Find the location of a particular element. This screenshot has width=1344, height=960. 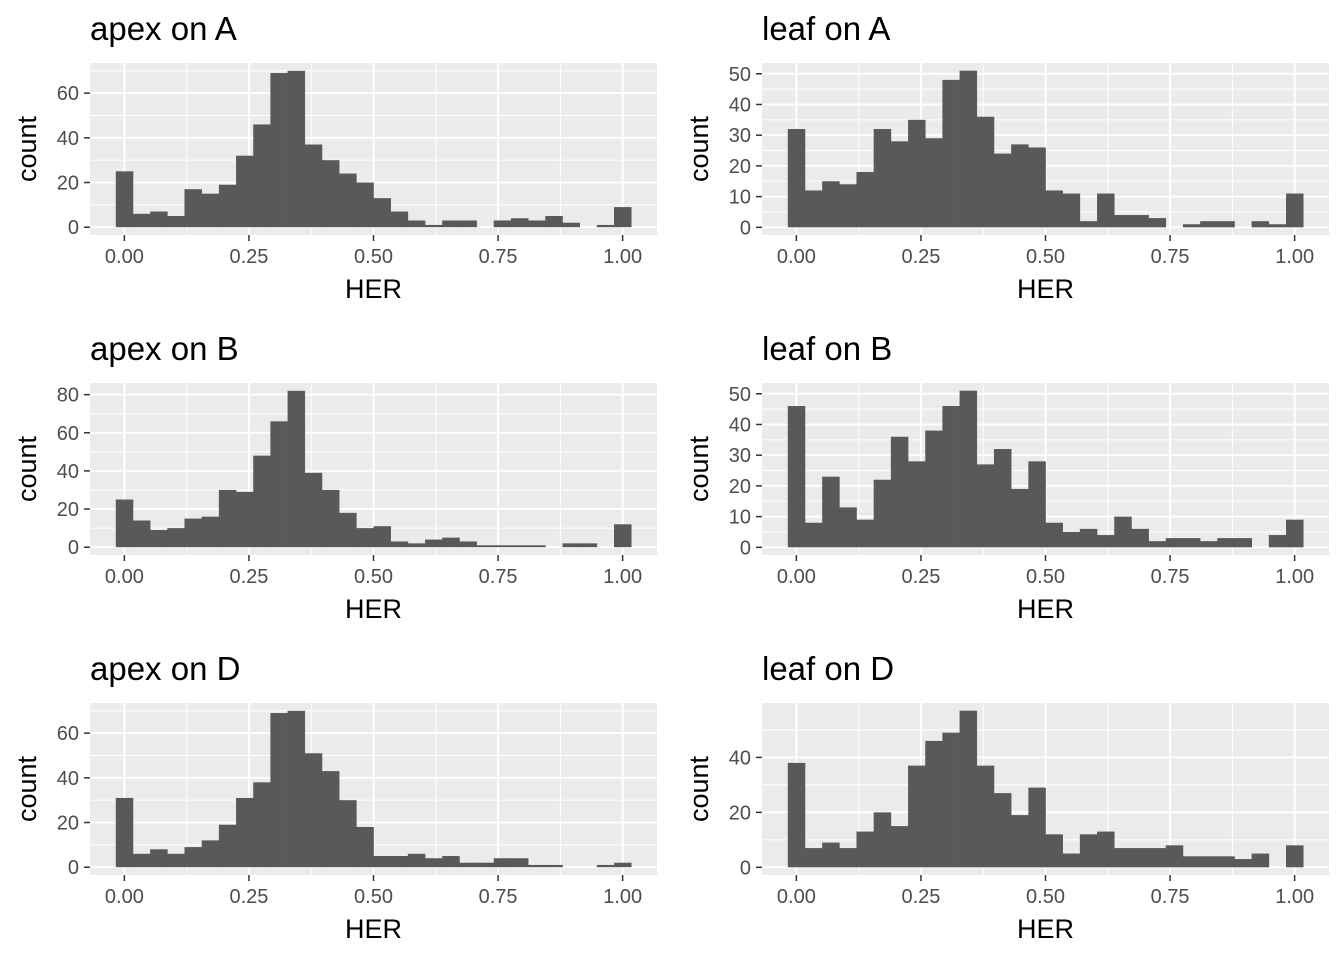

y-tick-label: 50 is located at coordinates (740, 75).